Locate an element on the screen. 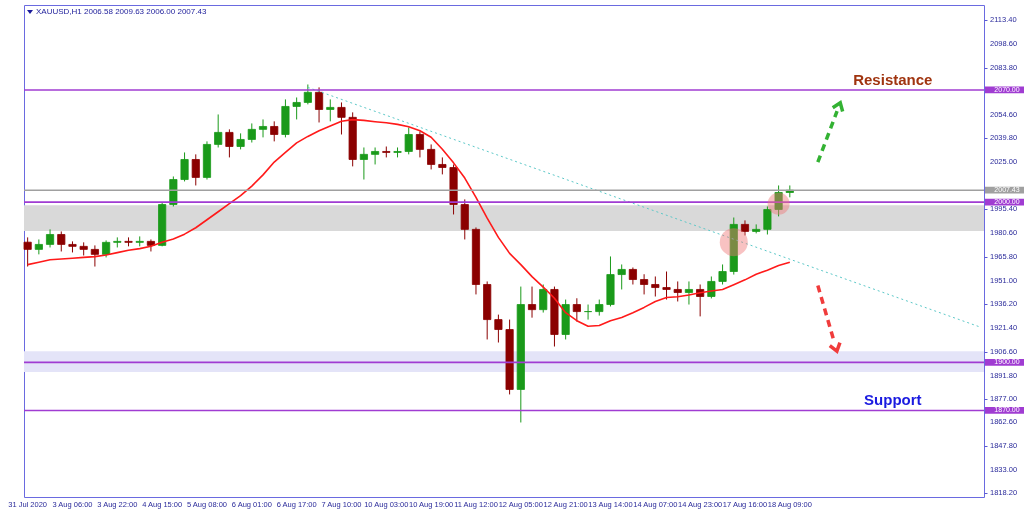  annotation: Resistance is located at coordinates (893, 79).